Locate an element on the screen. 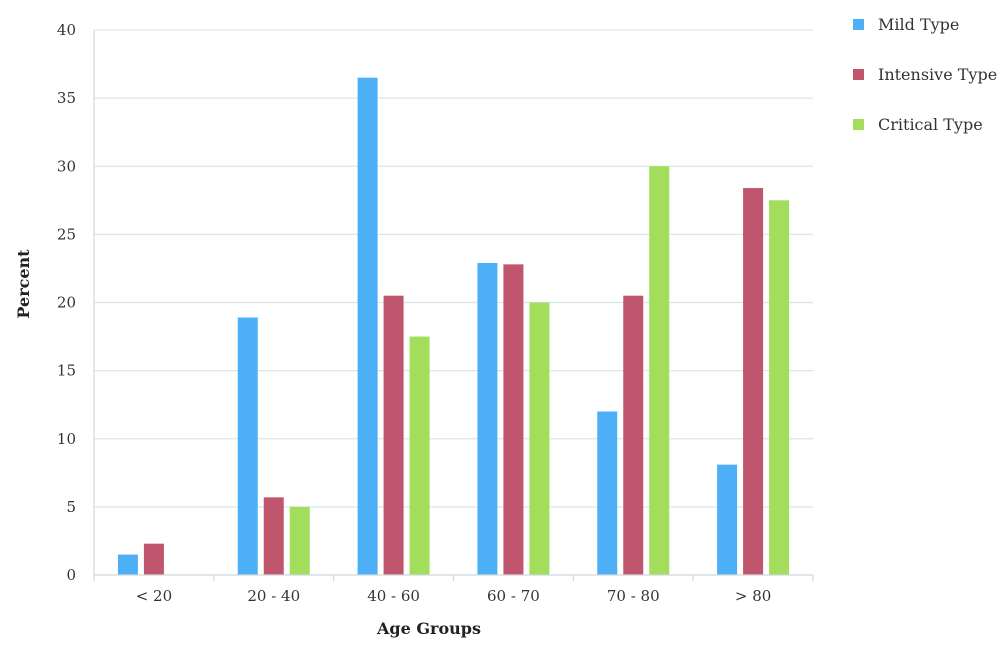 This screenshot has height=645, width=1000. legend-swatch-intensive is located at coordinates (858, 74).